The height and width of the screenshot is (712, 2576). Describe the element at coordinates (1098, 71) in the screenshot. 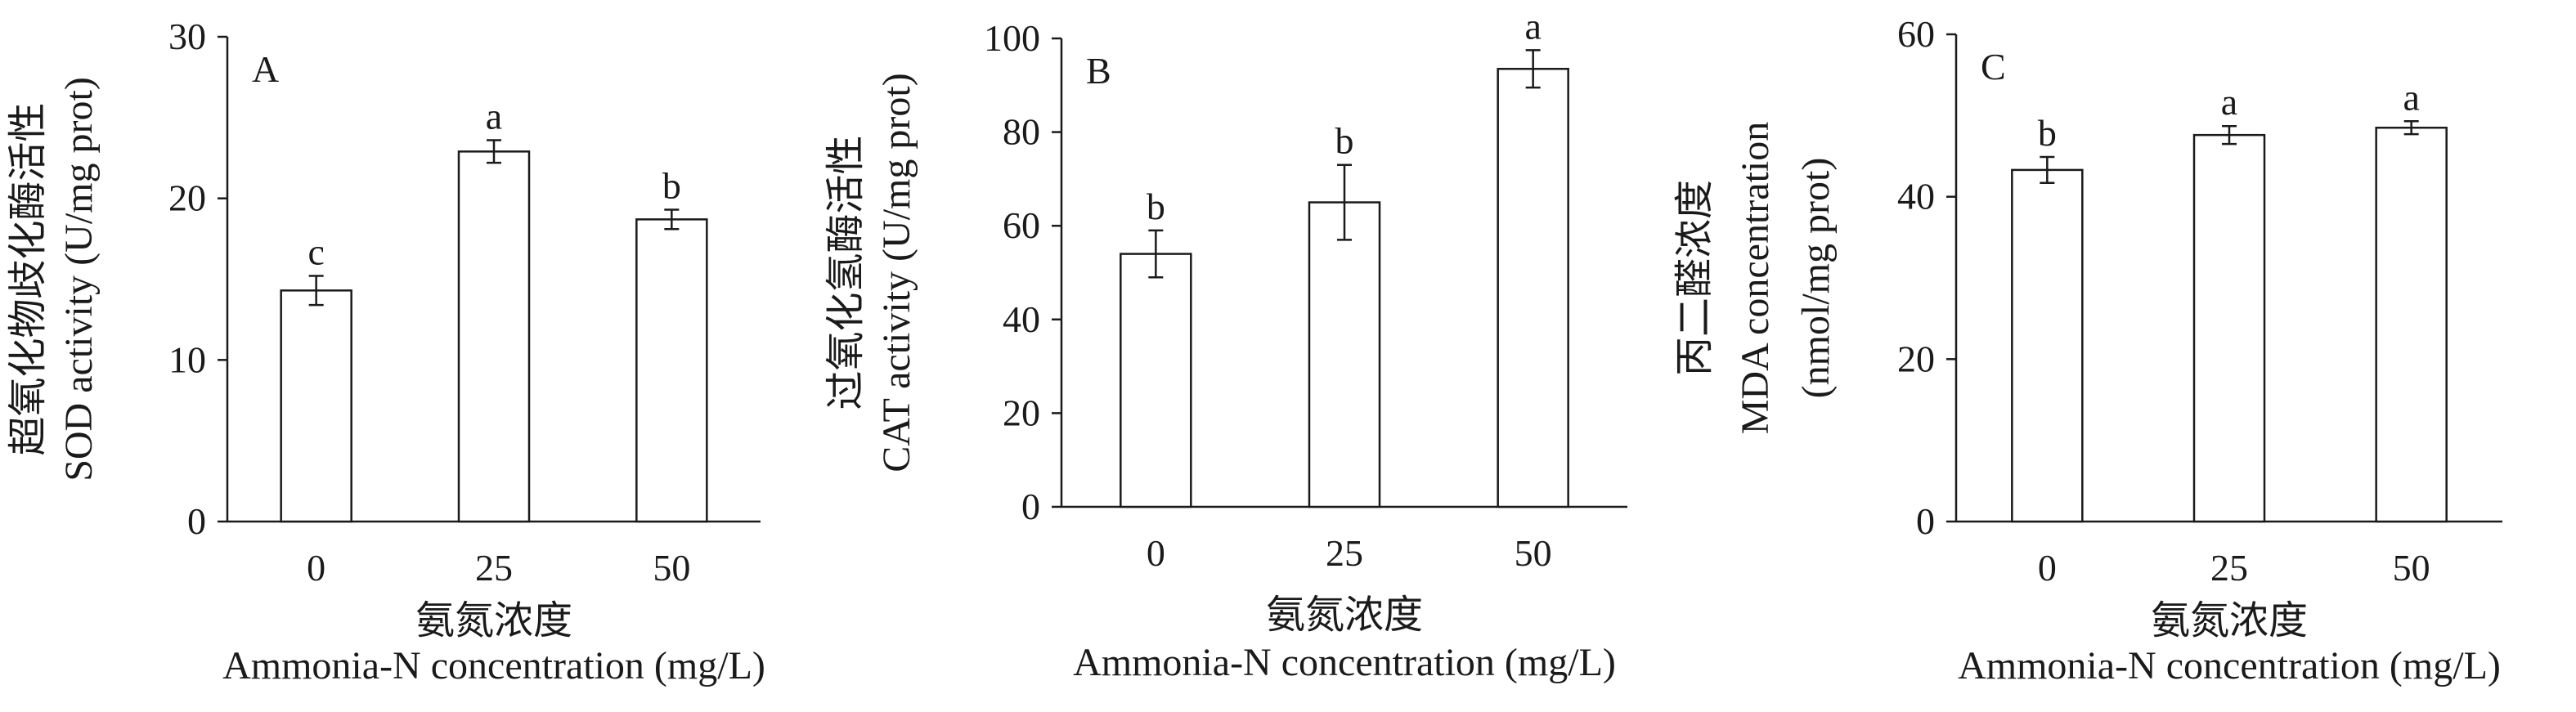

I see `panel-label: B` at that location.